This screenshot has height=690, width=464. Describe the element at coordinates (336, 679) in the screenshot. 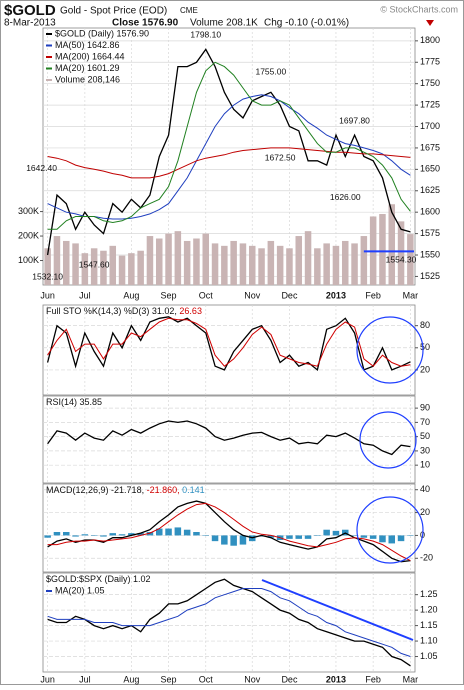

I see `x-tick-label: 2013` at that location.